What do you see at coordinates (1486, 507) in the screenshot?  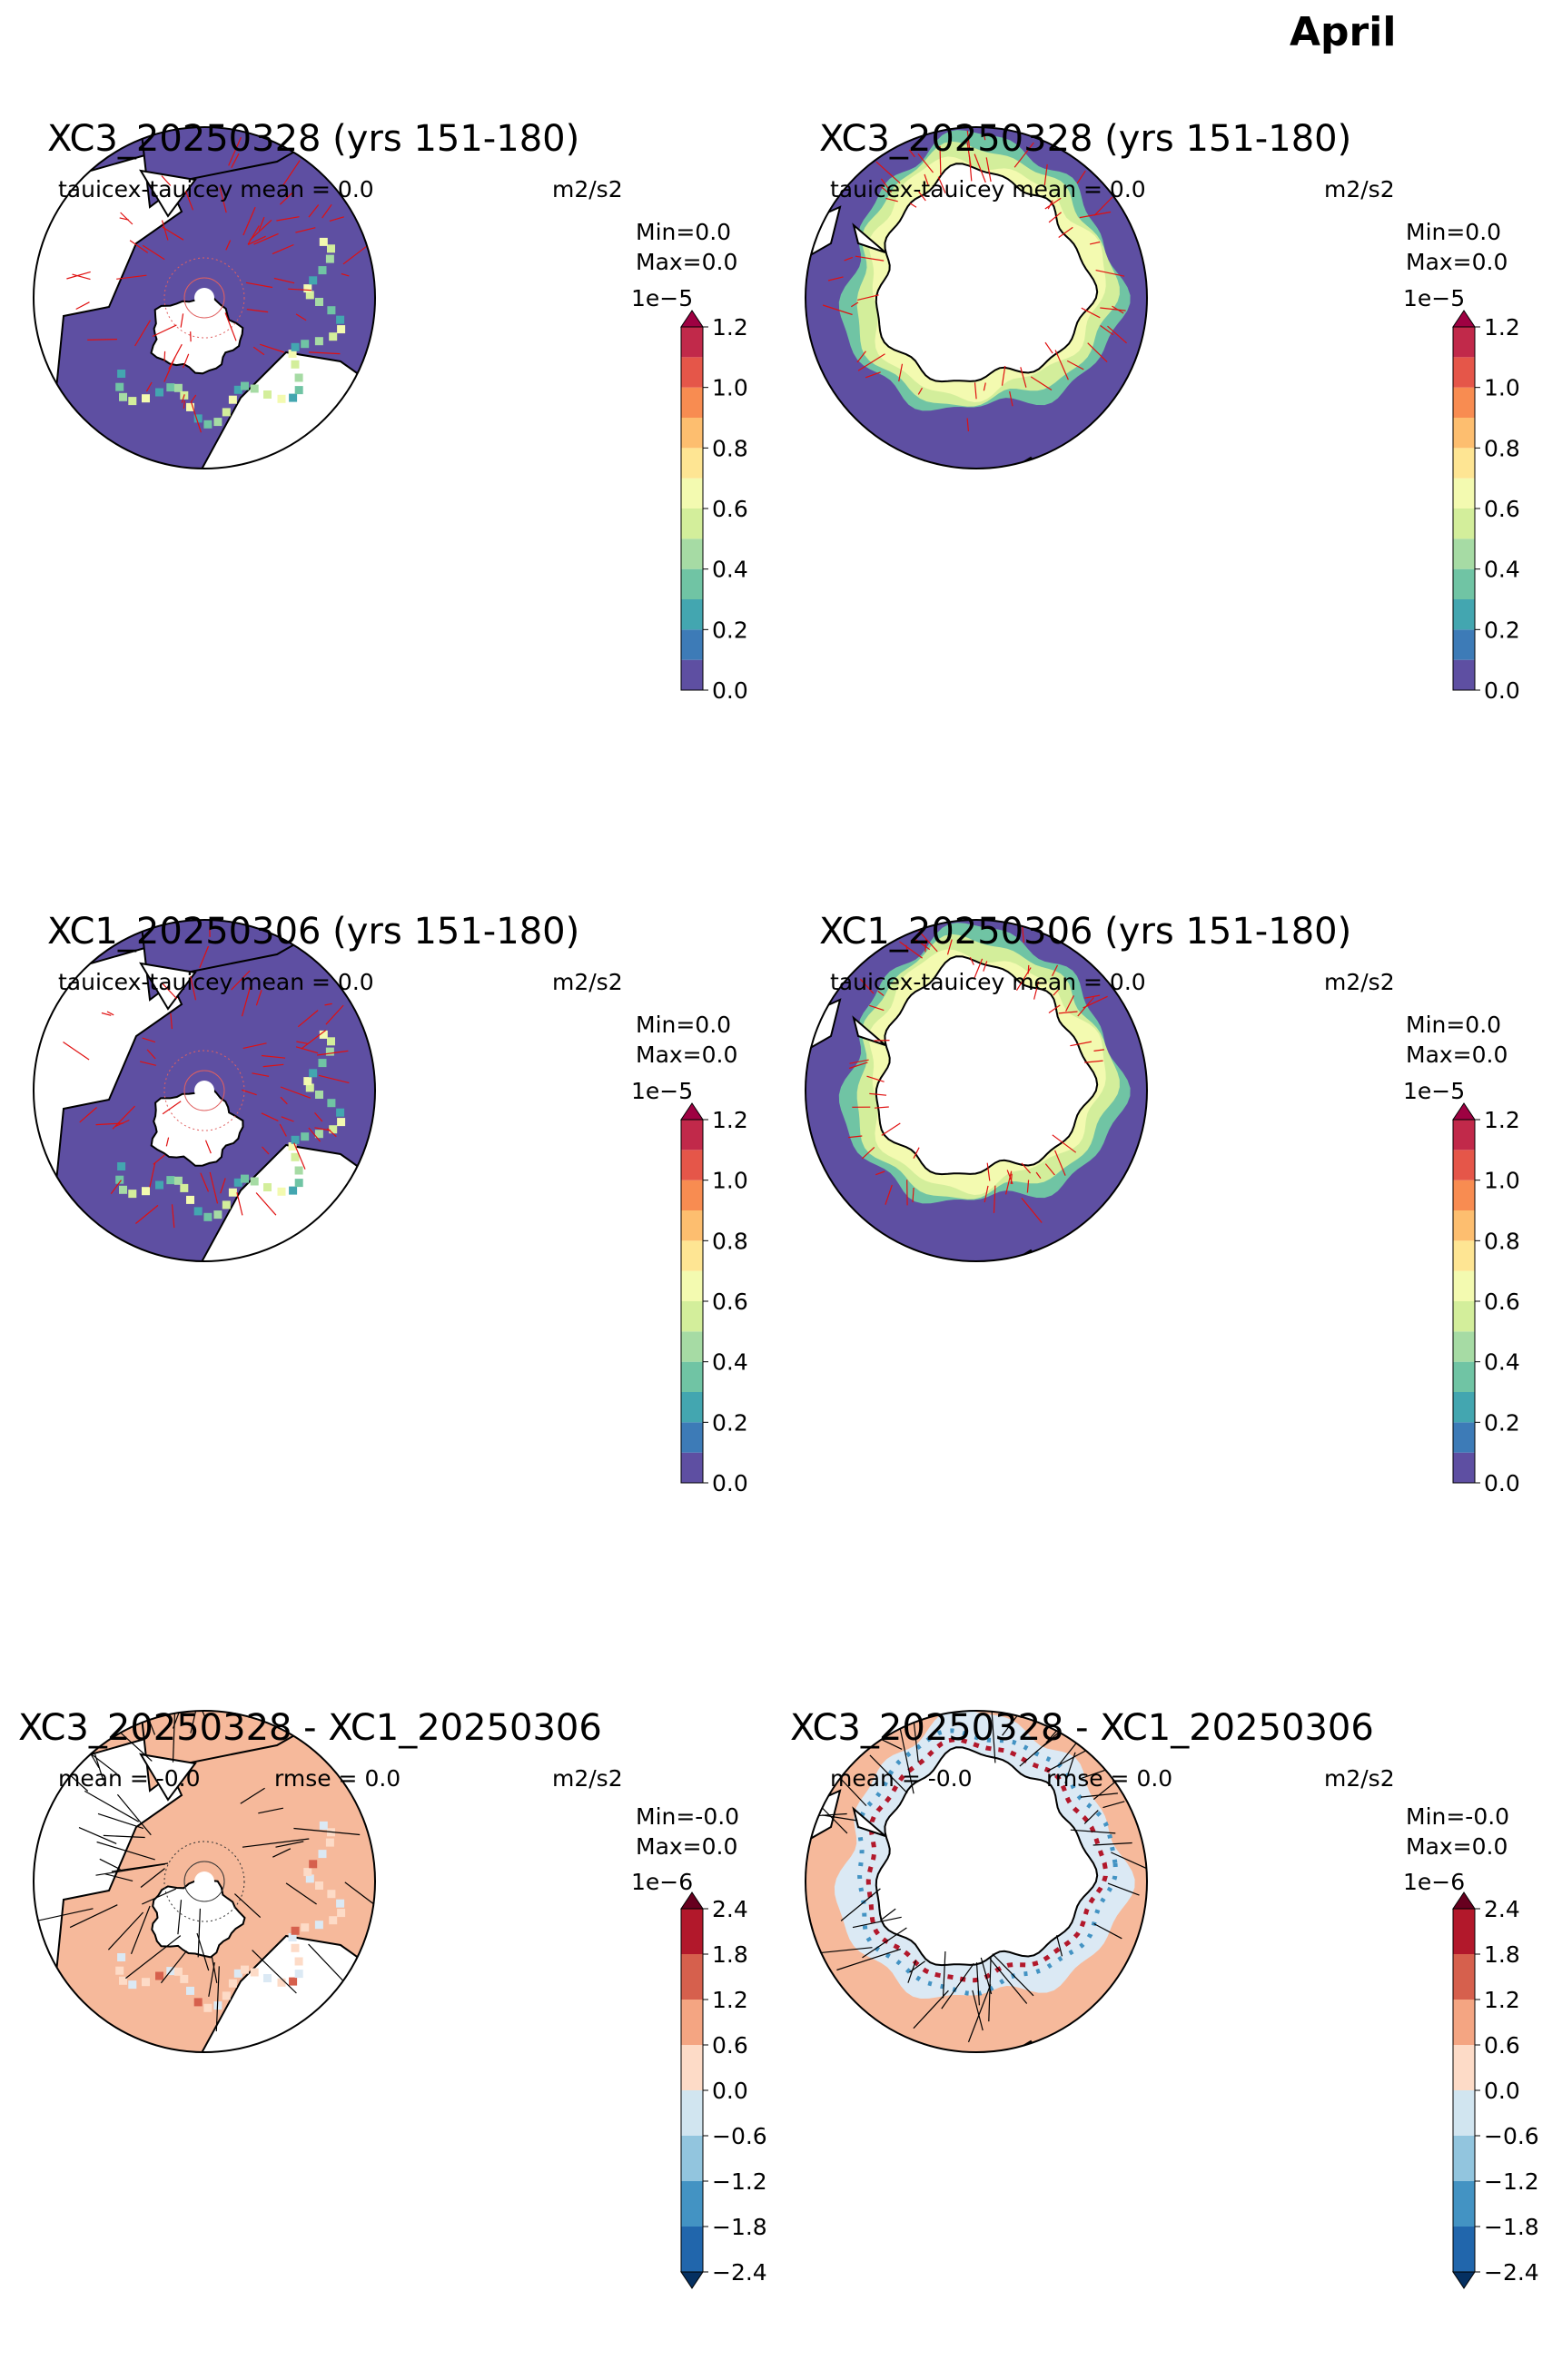 I see `colorbar-2: 0.0 0.2 0.4 0.6 0.8 1.0 1.2` at bounding box center [1486, 507].